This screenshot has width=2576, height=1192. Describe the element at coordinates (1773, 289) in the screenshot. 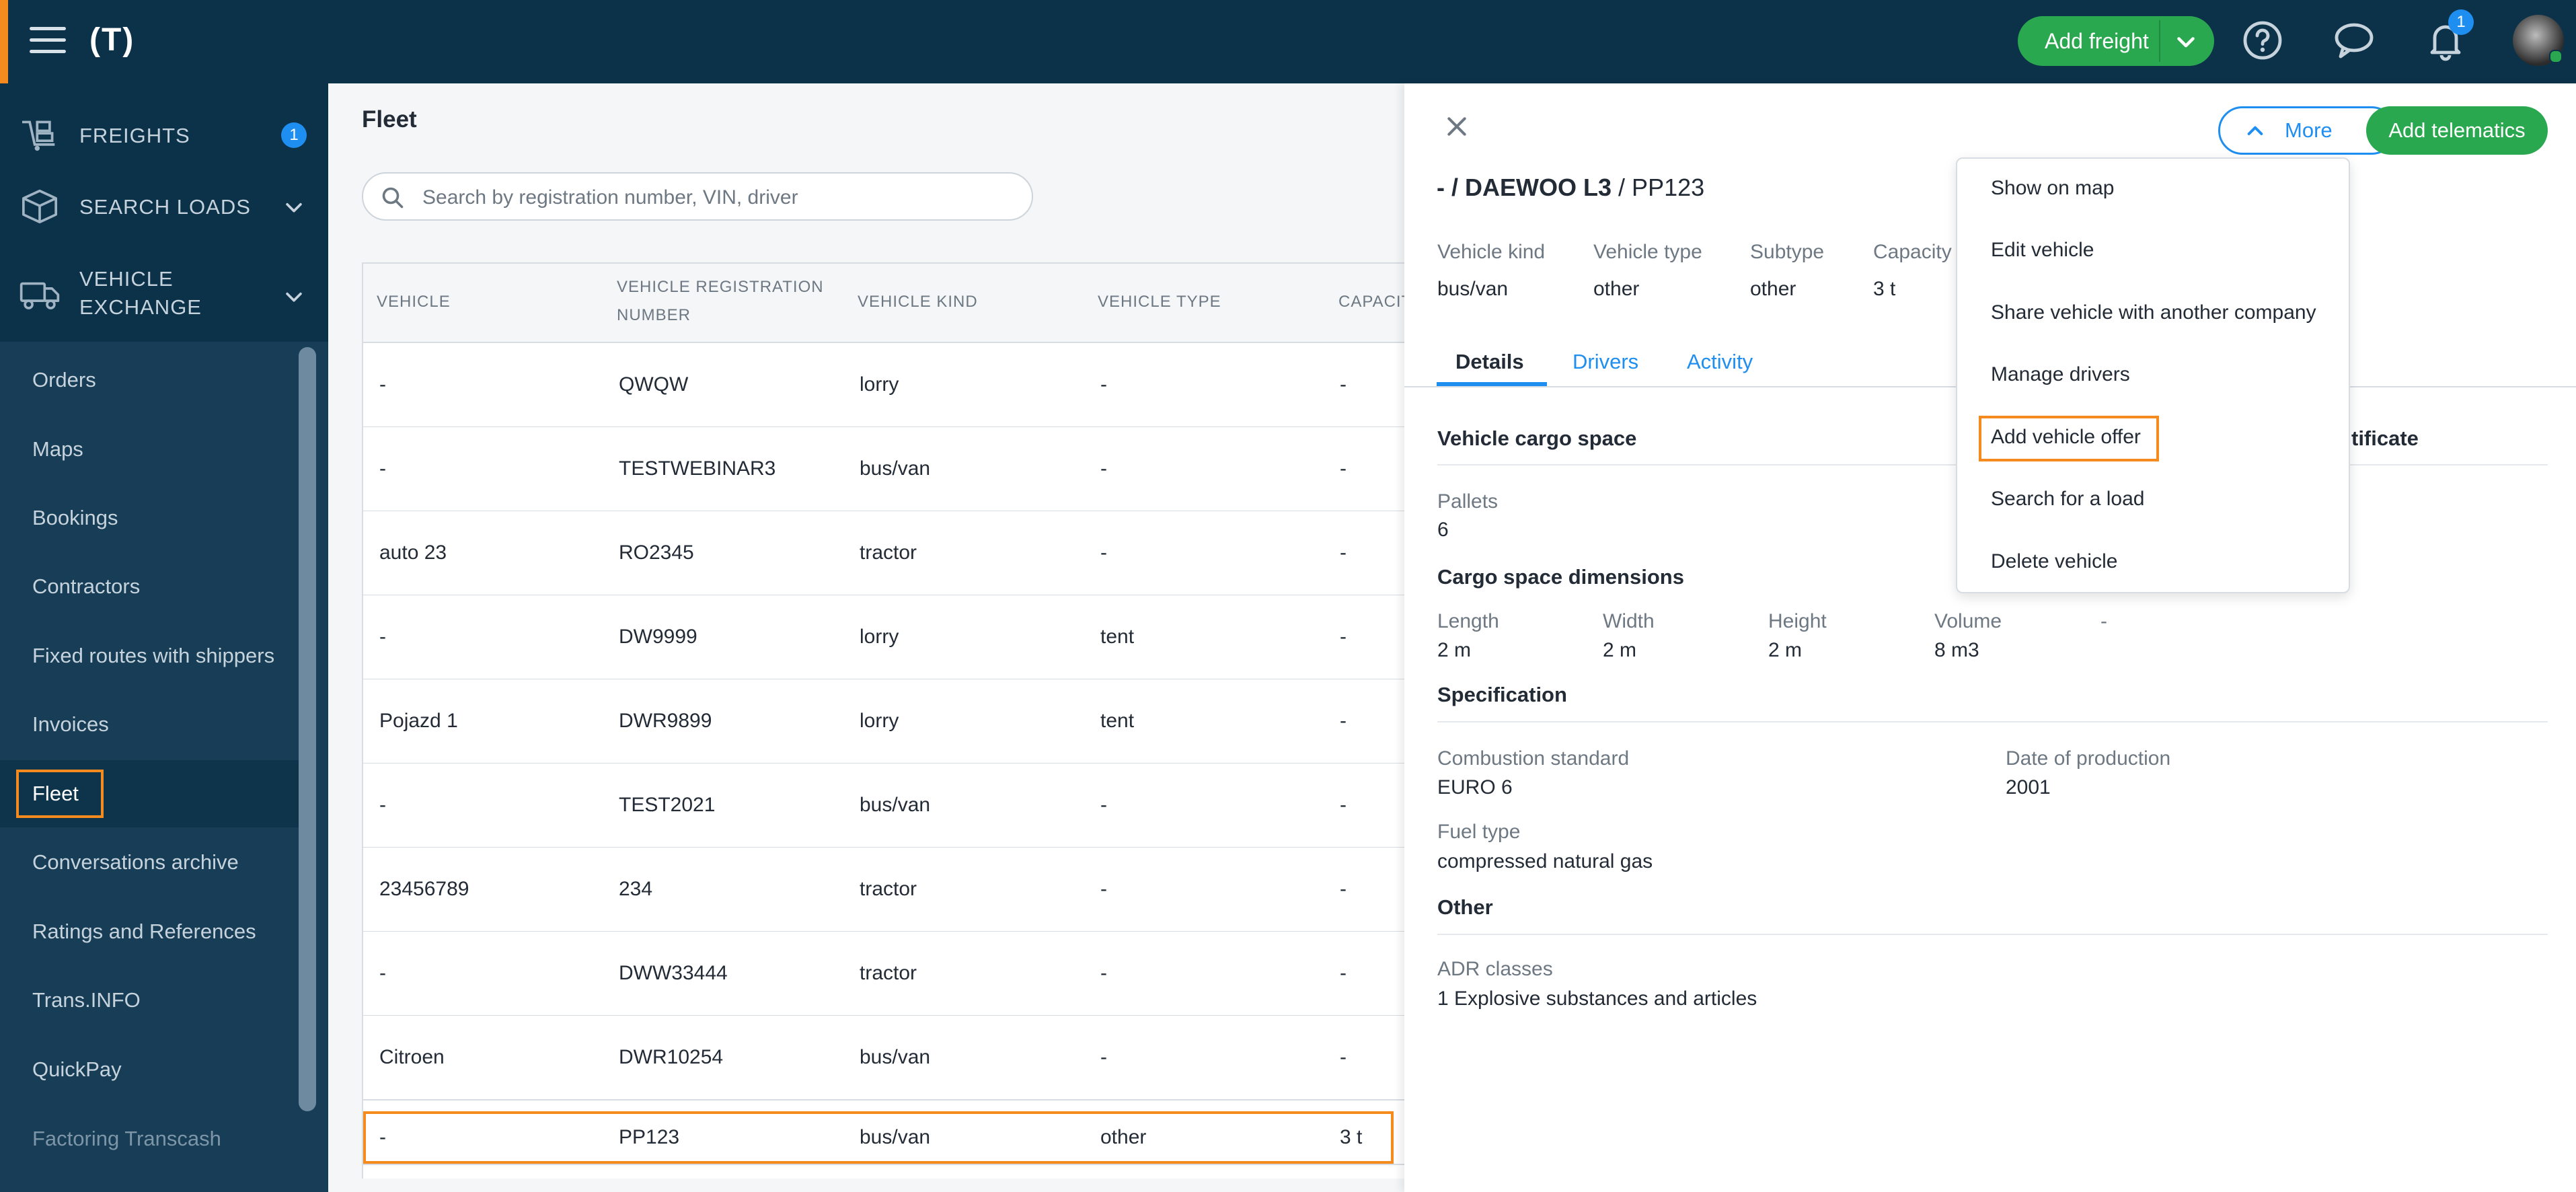

I see `meta-value: other` at that location.